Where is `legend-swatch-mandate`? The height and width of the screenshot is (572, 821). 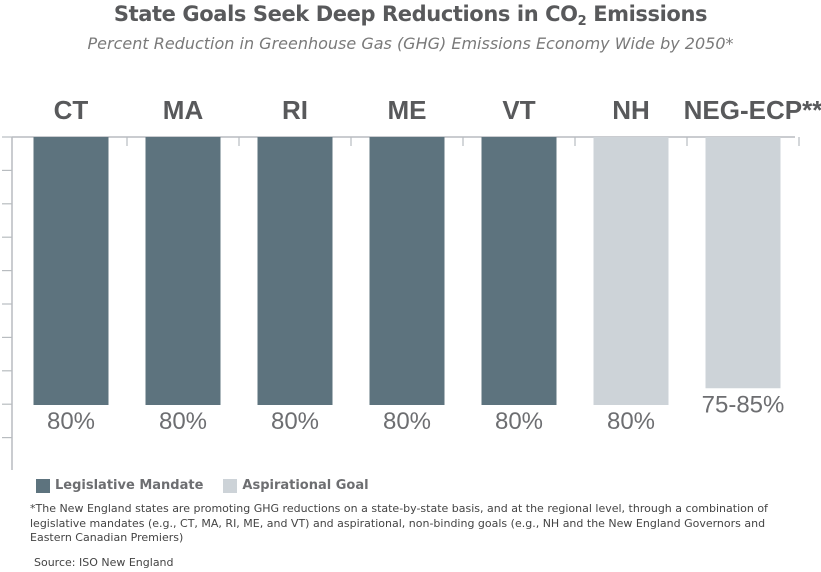
legend-swatch-mandate is located at coordinates (43, 485).